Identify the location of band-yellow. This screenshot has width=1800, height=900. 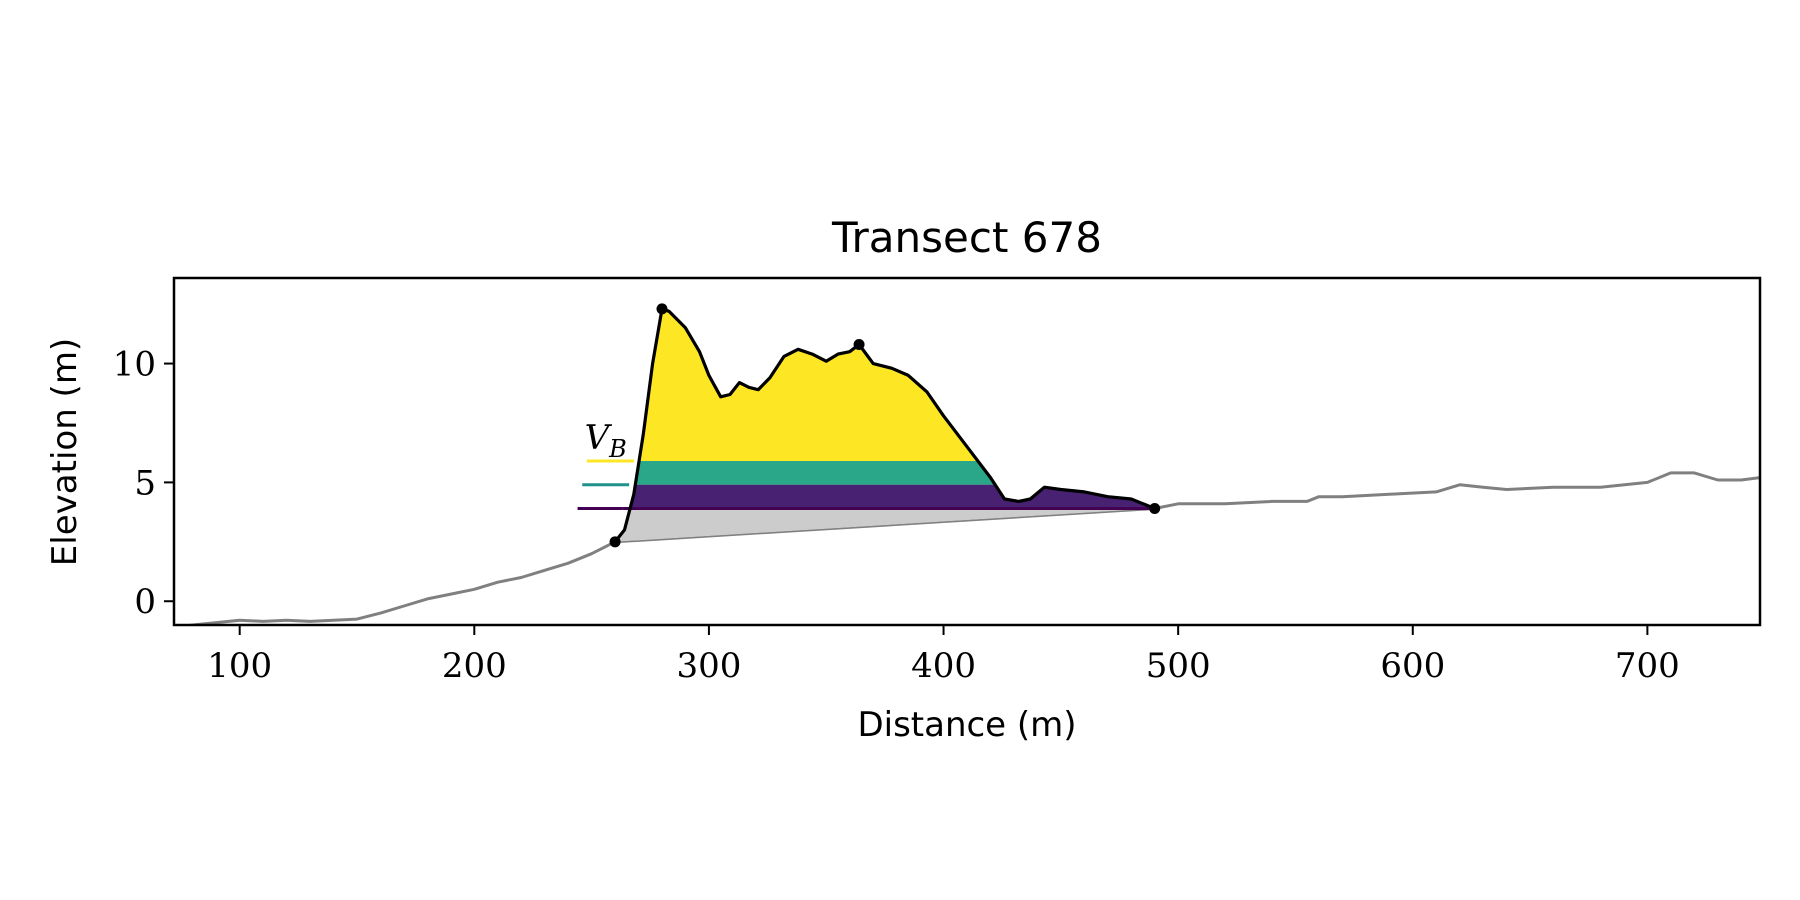
(885, 385).